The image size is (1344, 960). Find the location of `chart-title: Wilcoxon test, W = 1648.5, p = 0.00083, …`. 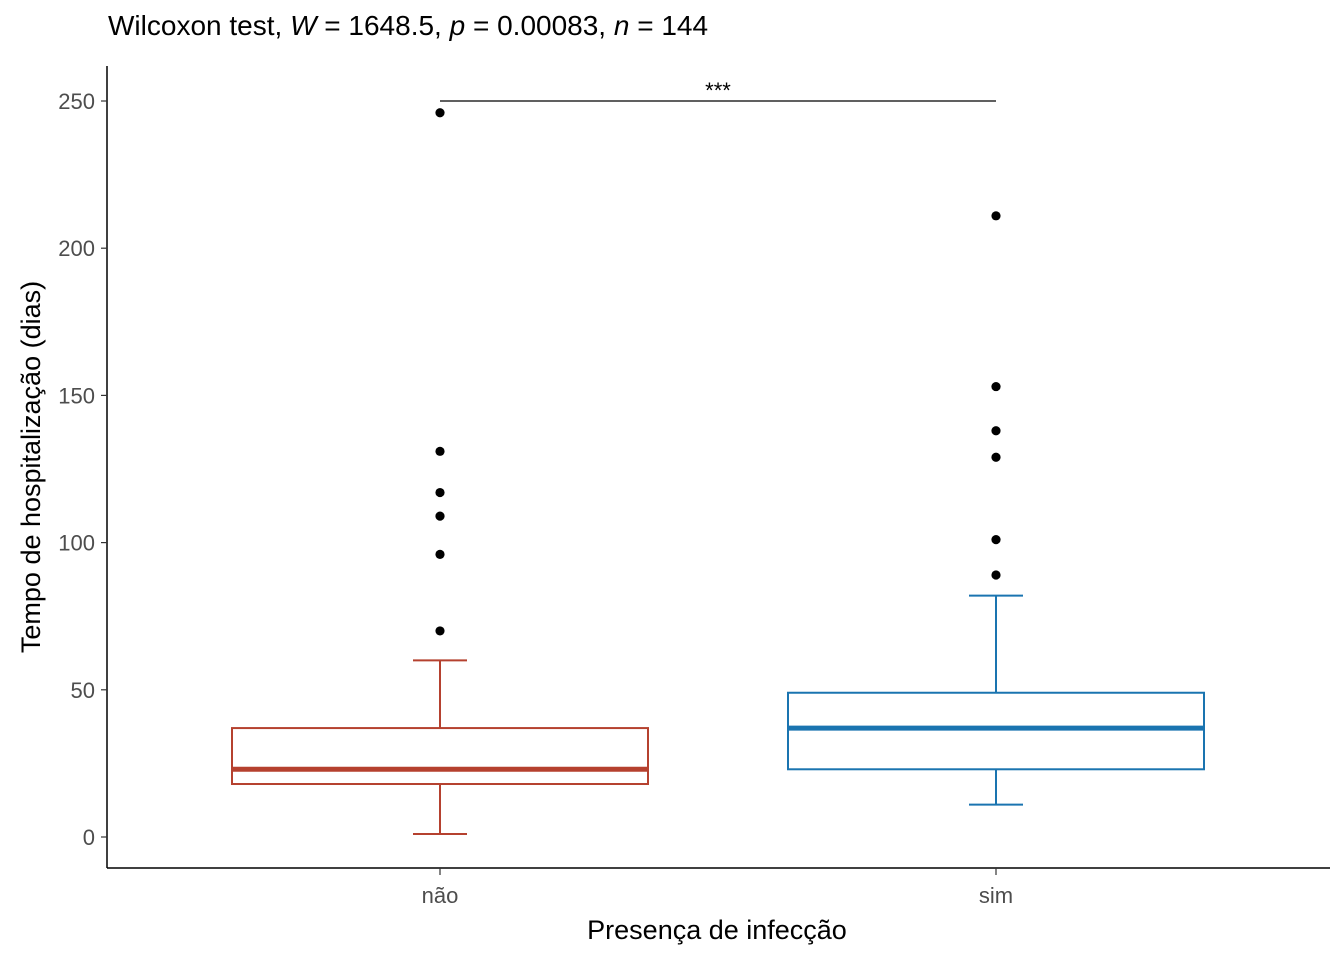

chart-title: Wilcoxon test, W = 1648.5, p = 0.00083, … is located at coordinates (408, 25).